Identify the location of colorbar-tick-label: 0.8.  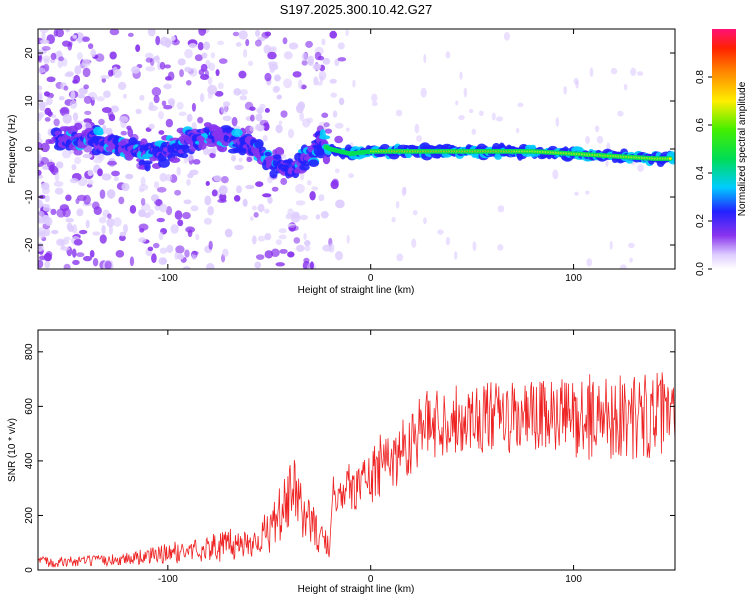
(700, 77).